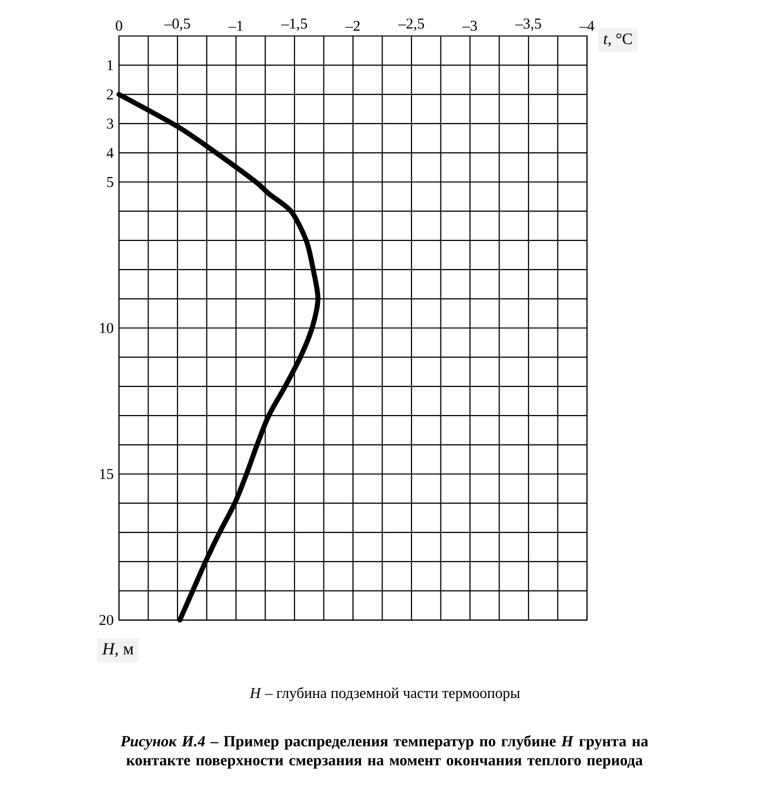 This screenshot has height=786, width=769. Describe the element at coordinates (294, 24) in the screenshot. I see `x-tick-label: –1,5` at that location.